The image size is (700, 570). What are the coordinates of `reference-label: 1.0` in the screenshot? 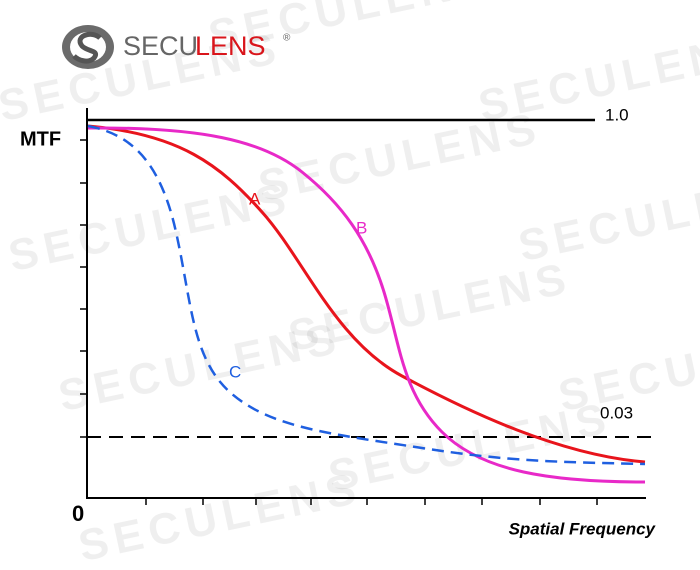 It's located at (617, 114).